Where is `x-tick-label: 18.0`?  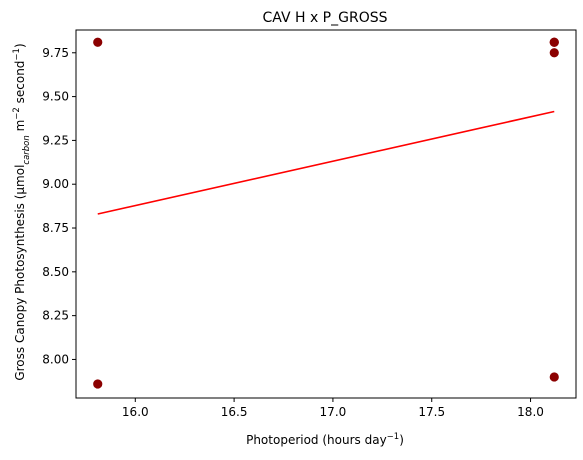 x-tick-label: 18.0 is located at coordinates (530, 412).